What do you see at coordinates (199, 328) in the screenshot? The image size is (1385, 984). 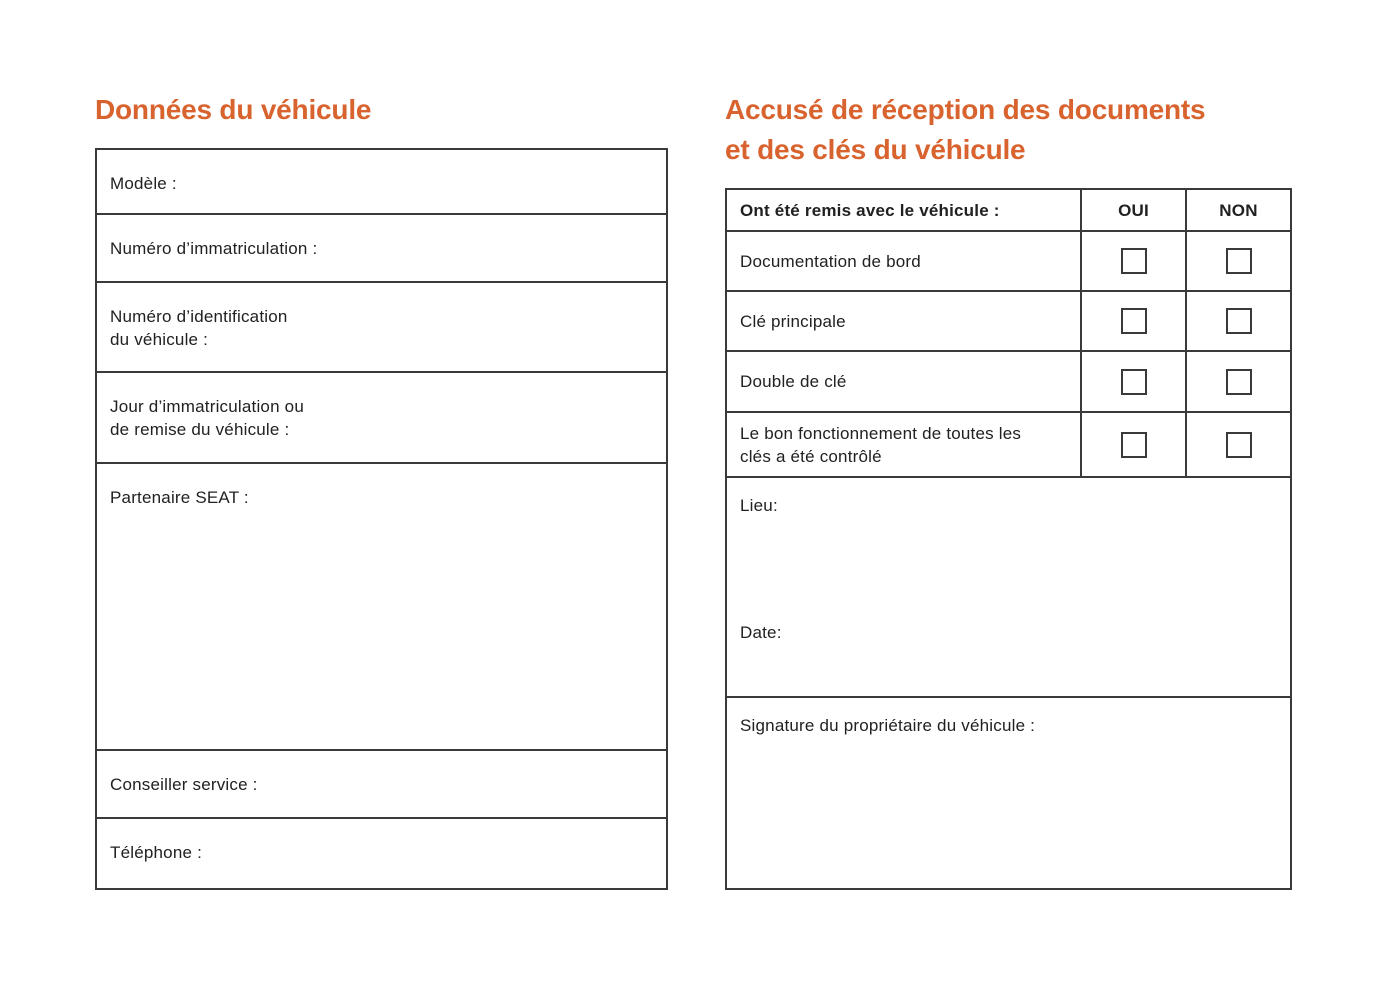 I see `field-label-identification: Numéro d’identification du véhicule :` at bounding box center [199, 328].